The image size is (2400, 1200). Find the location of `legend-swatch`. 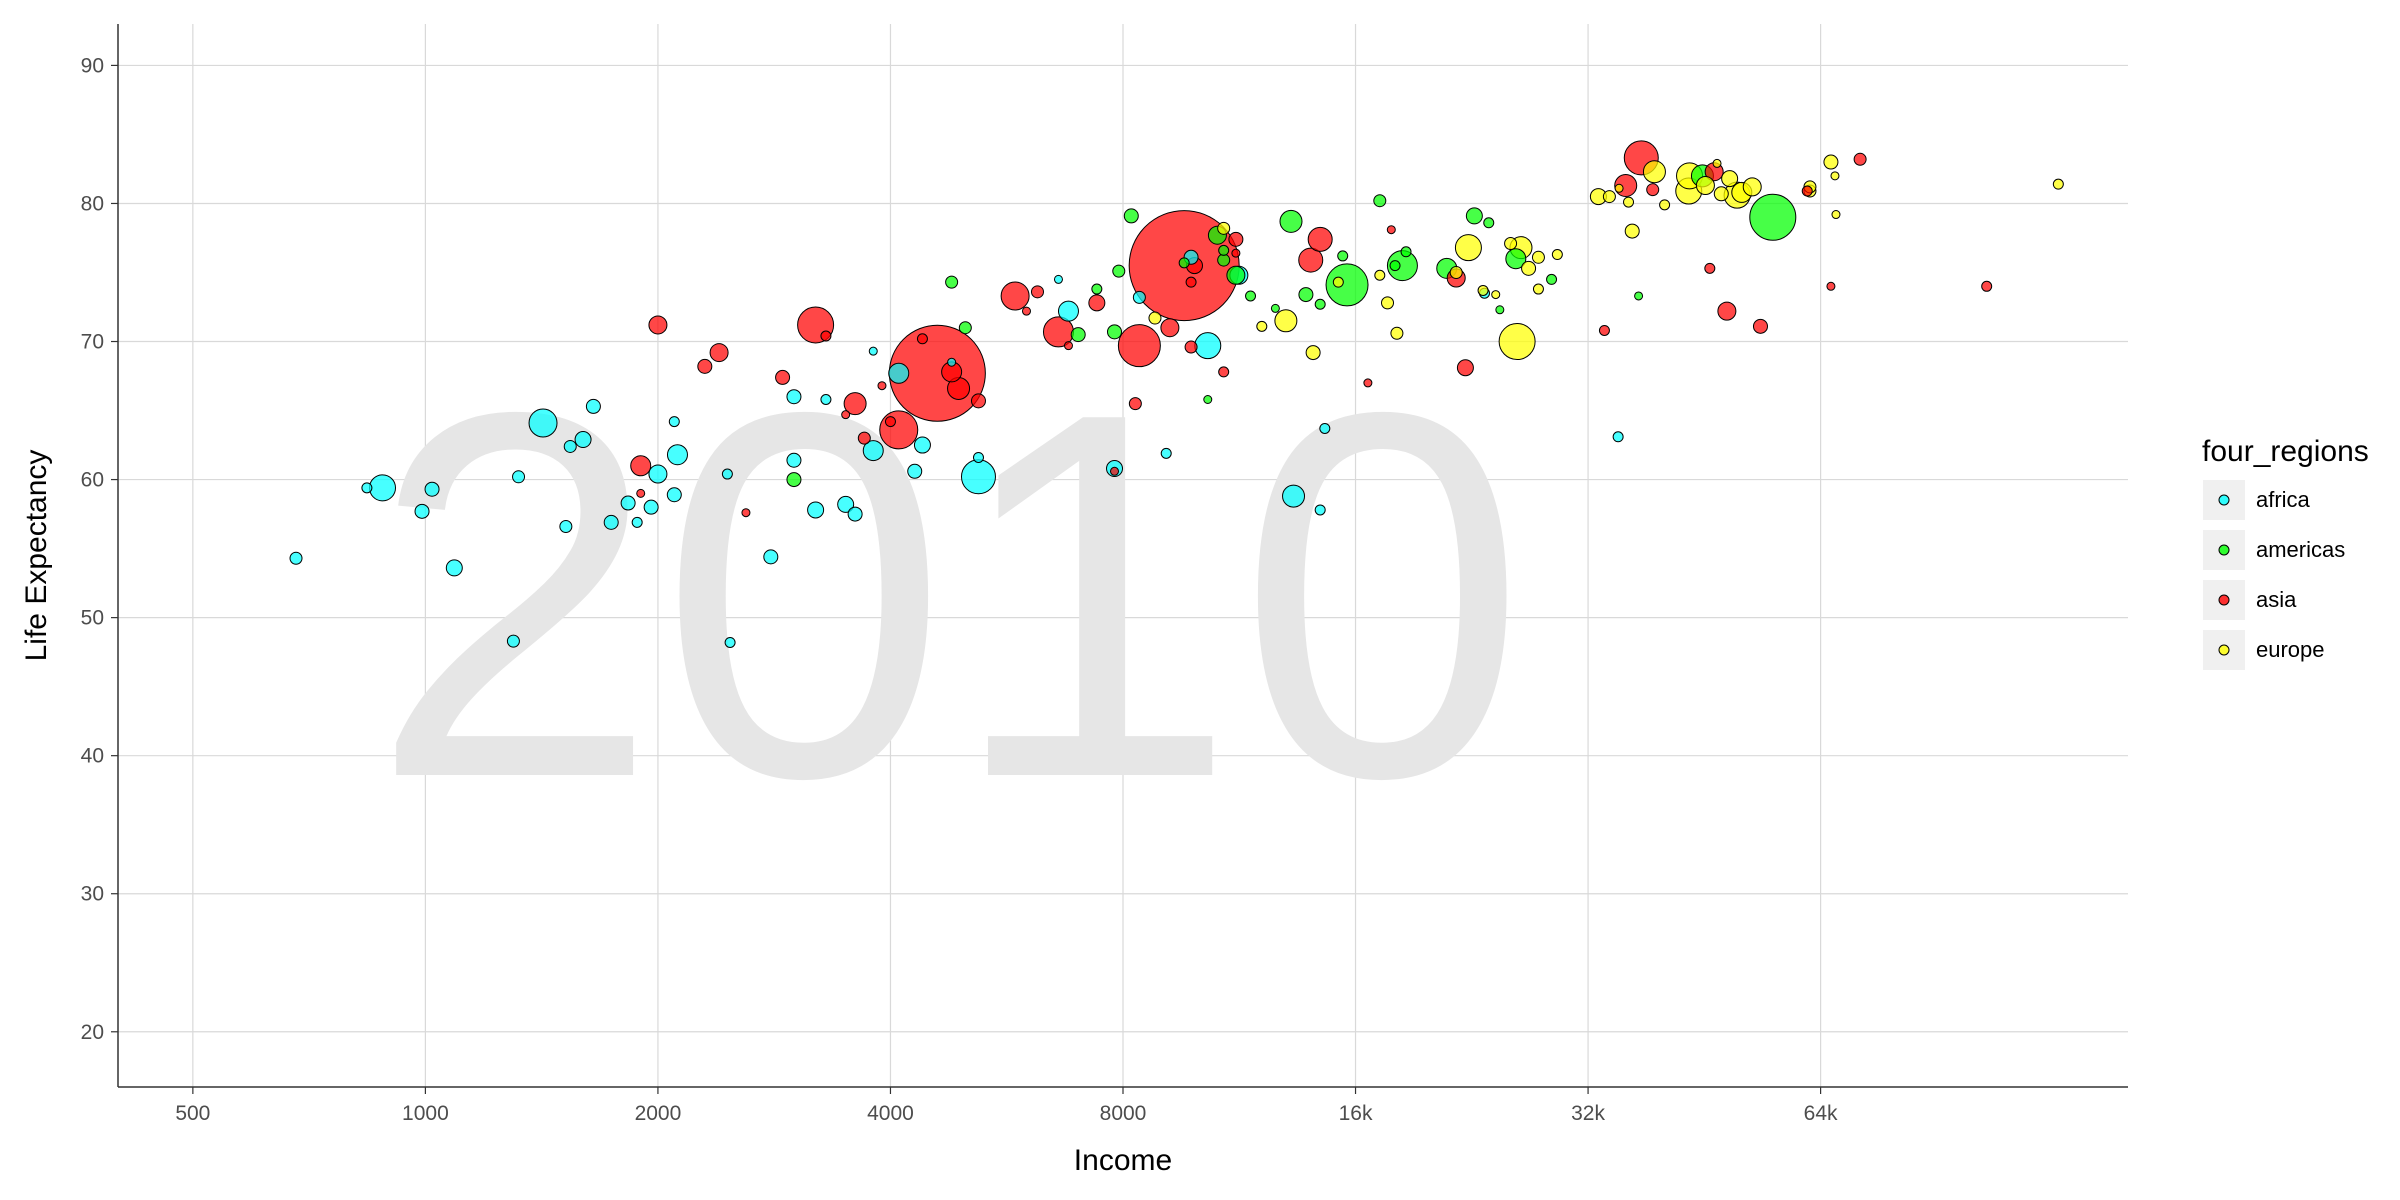

legend-swatch is located at coordinates (2224, 550).